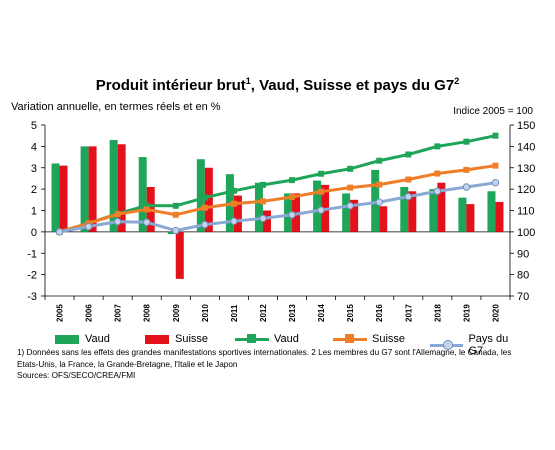  I want to click on point-vaud-2010, so click(204, 197).